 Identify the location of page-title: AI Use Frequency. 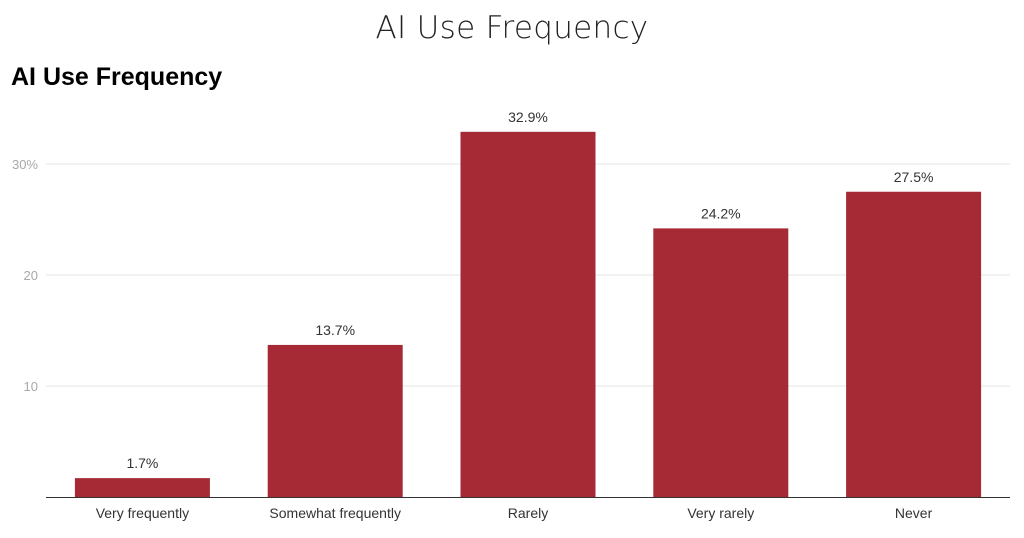
(512, 28).